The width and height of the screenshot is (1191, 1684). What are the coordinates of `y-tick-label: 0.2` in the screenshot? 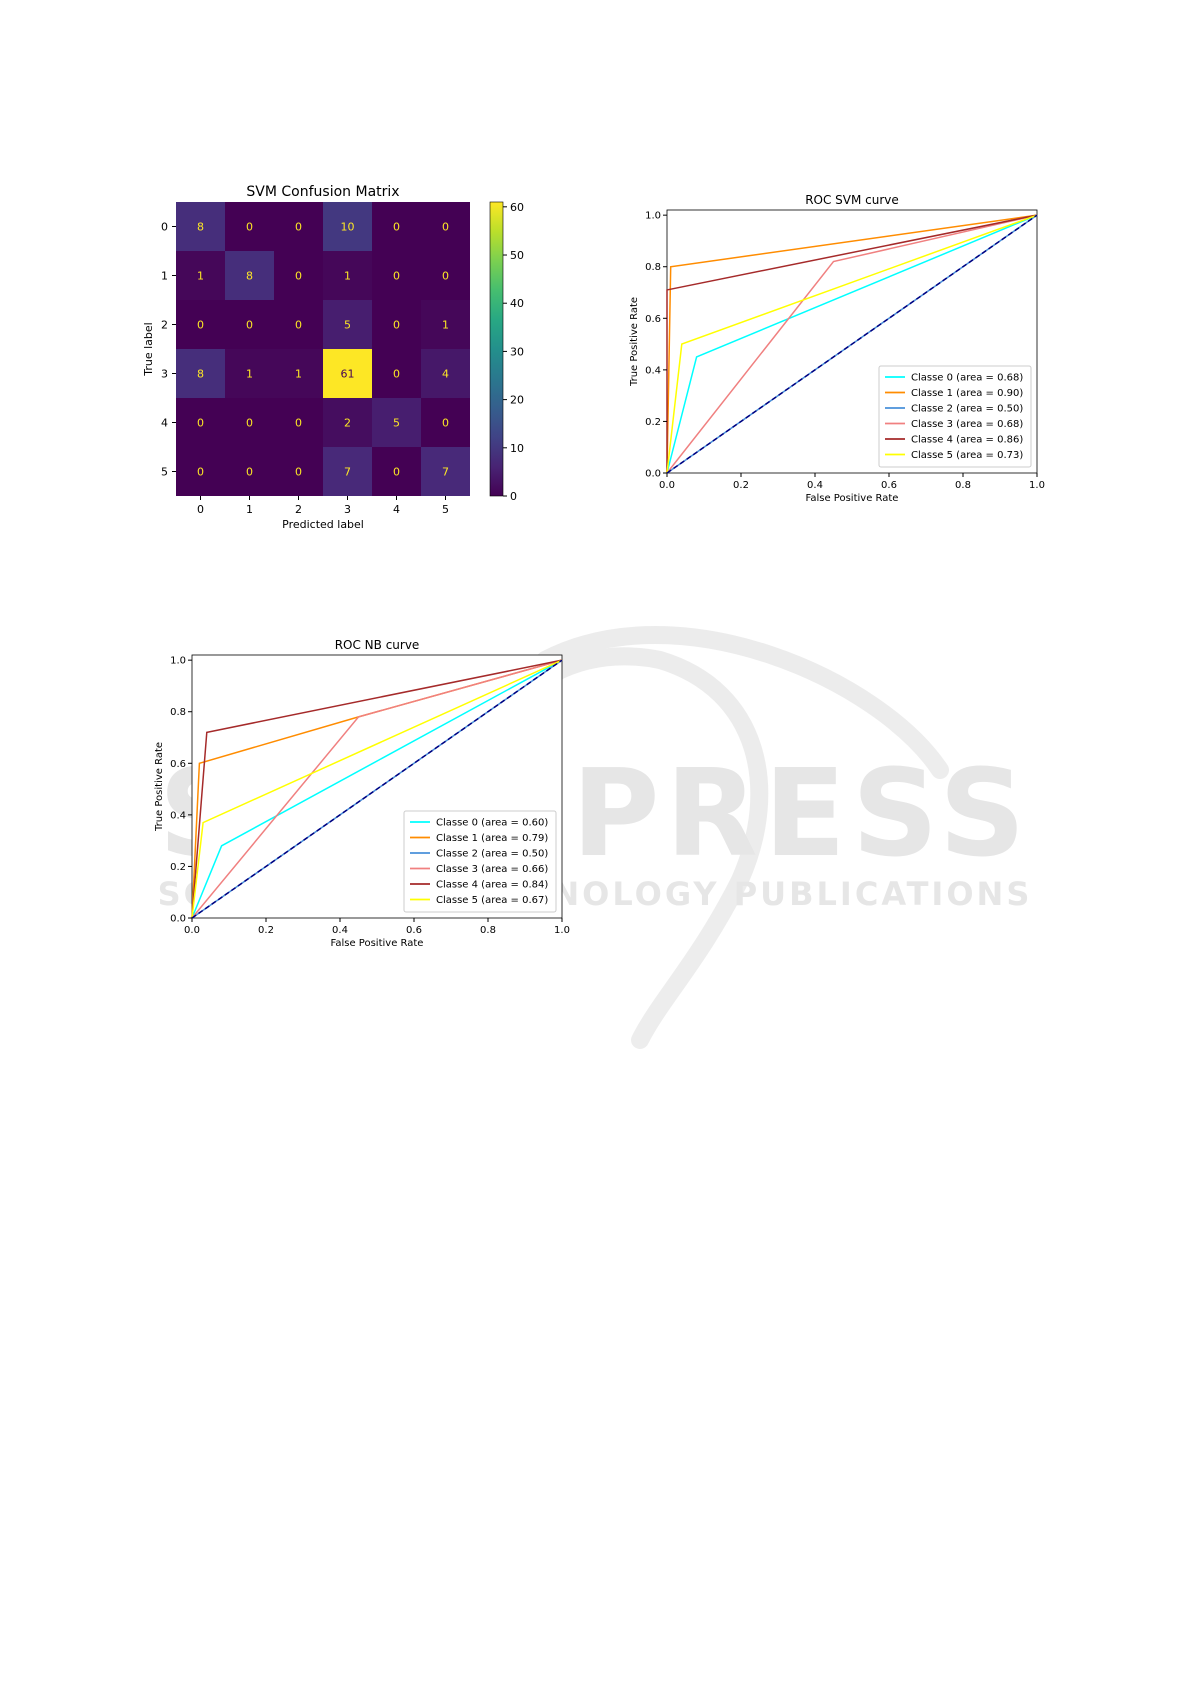 It's located at (653, 422).